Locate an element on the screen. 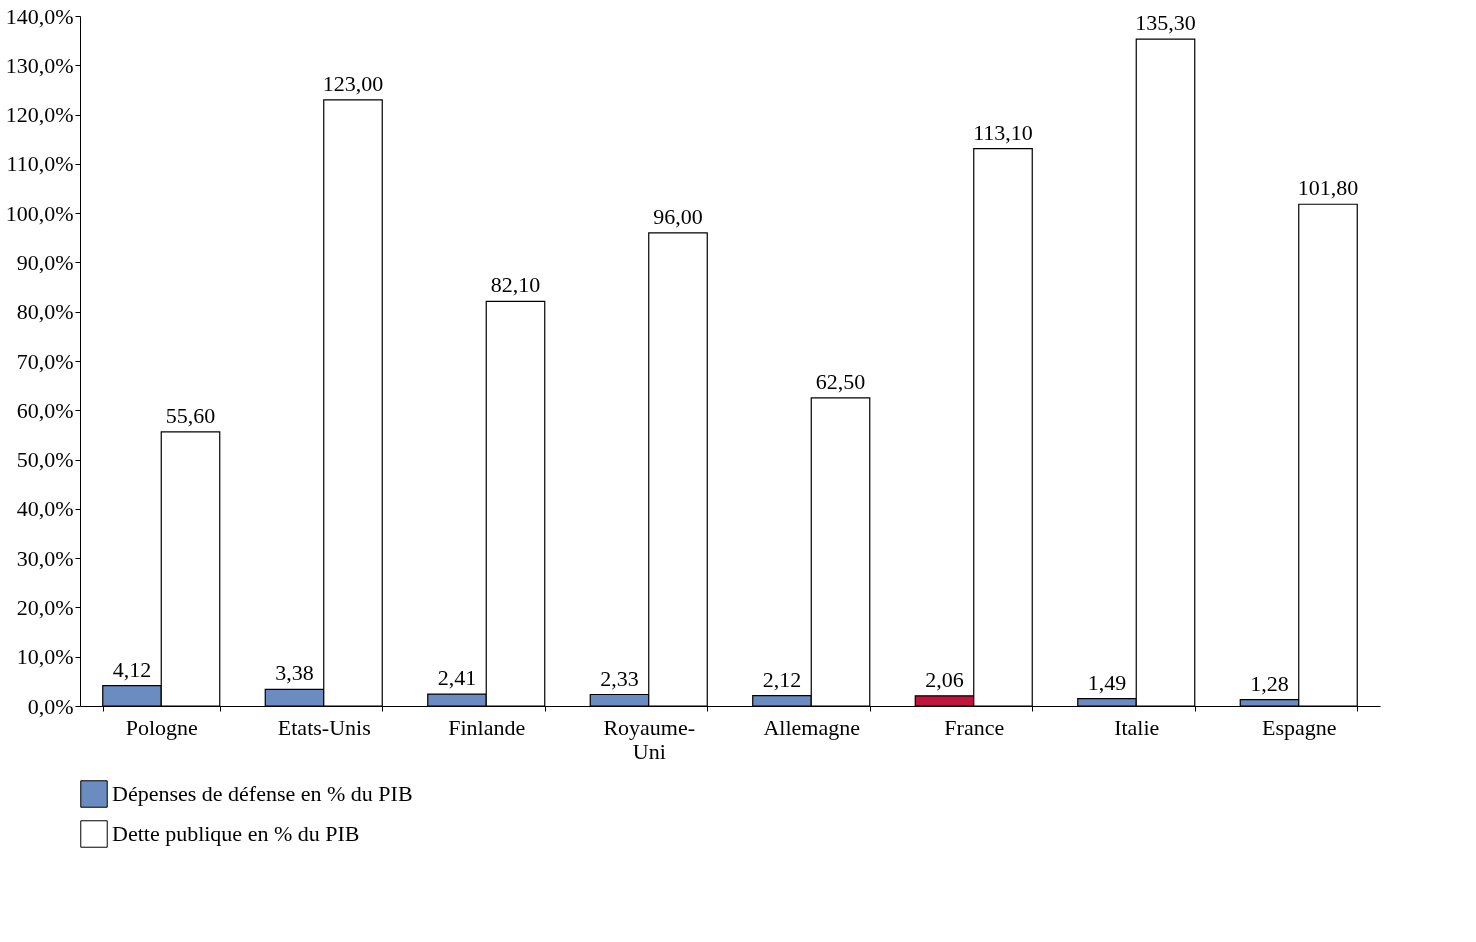  y-tick-label: 40,0% is located at coordinates (45, 509).